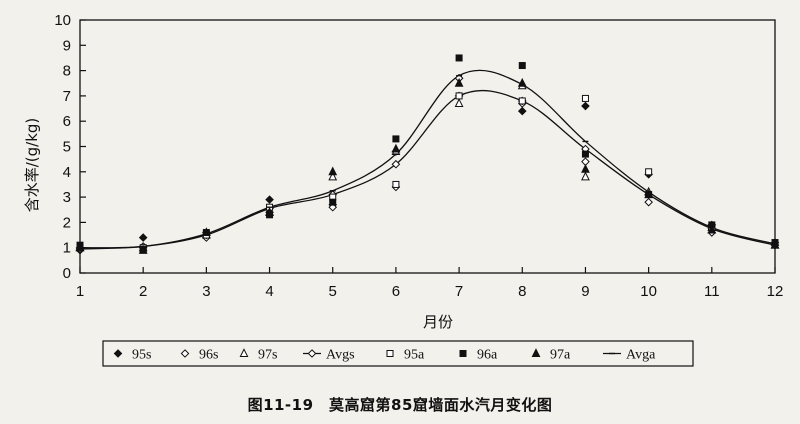 The height and width of the screenshot is (424, 800). Describe the element at coordinates (414, 355) in the screenshot. I see `legend-label-95a: 95a` at that location.